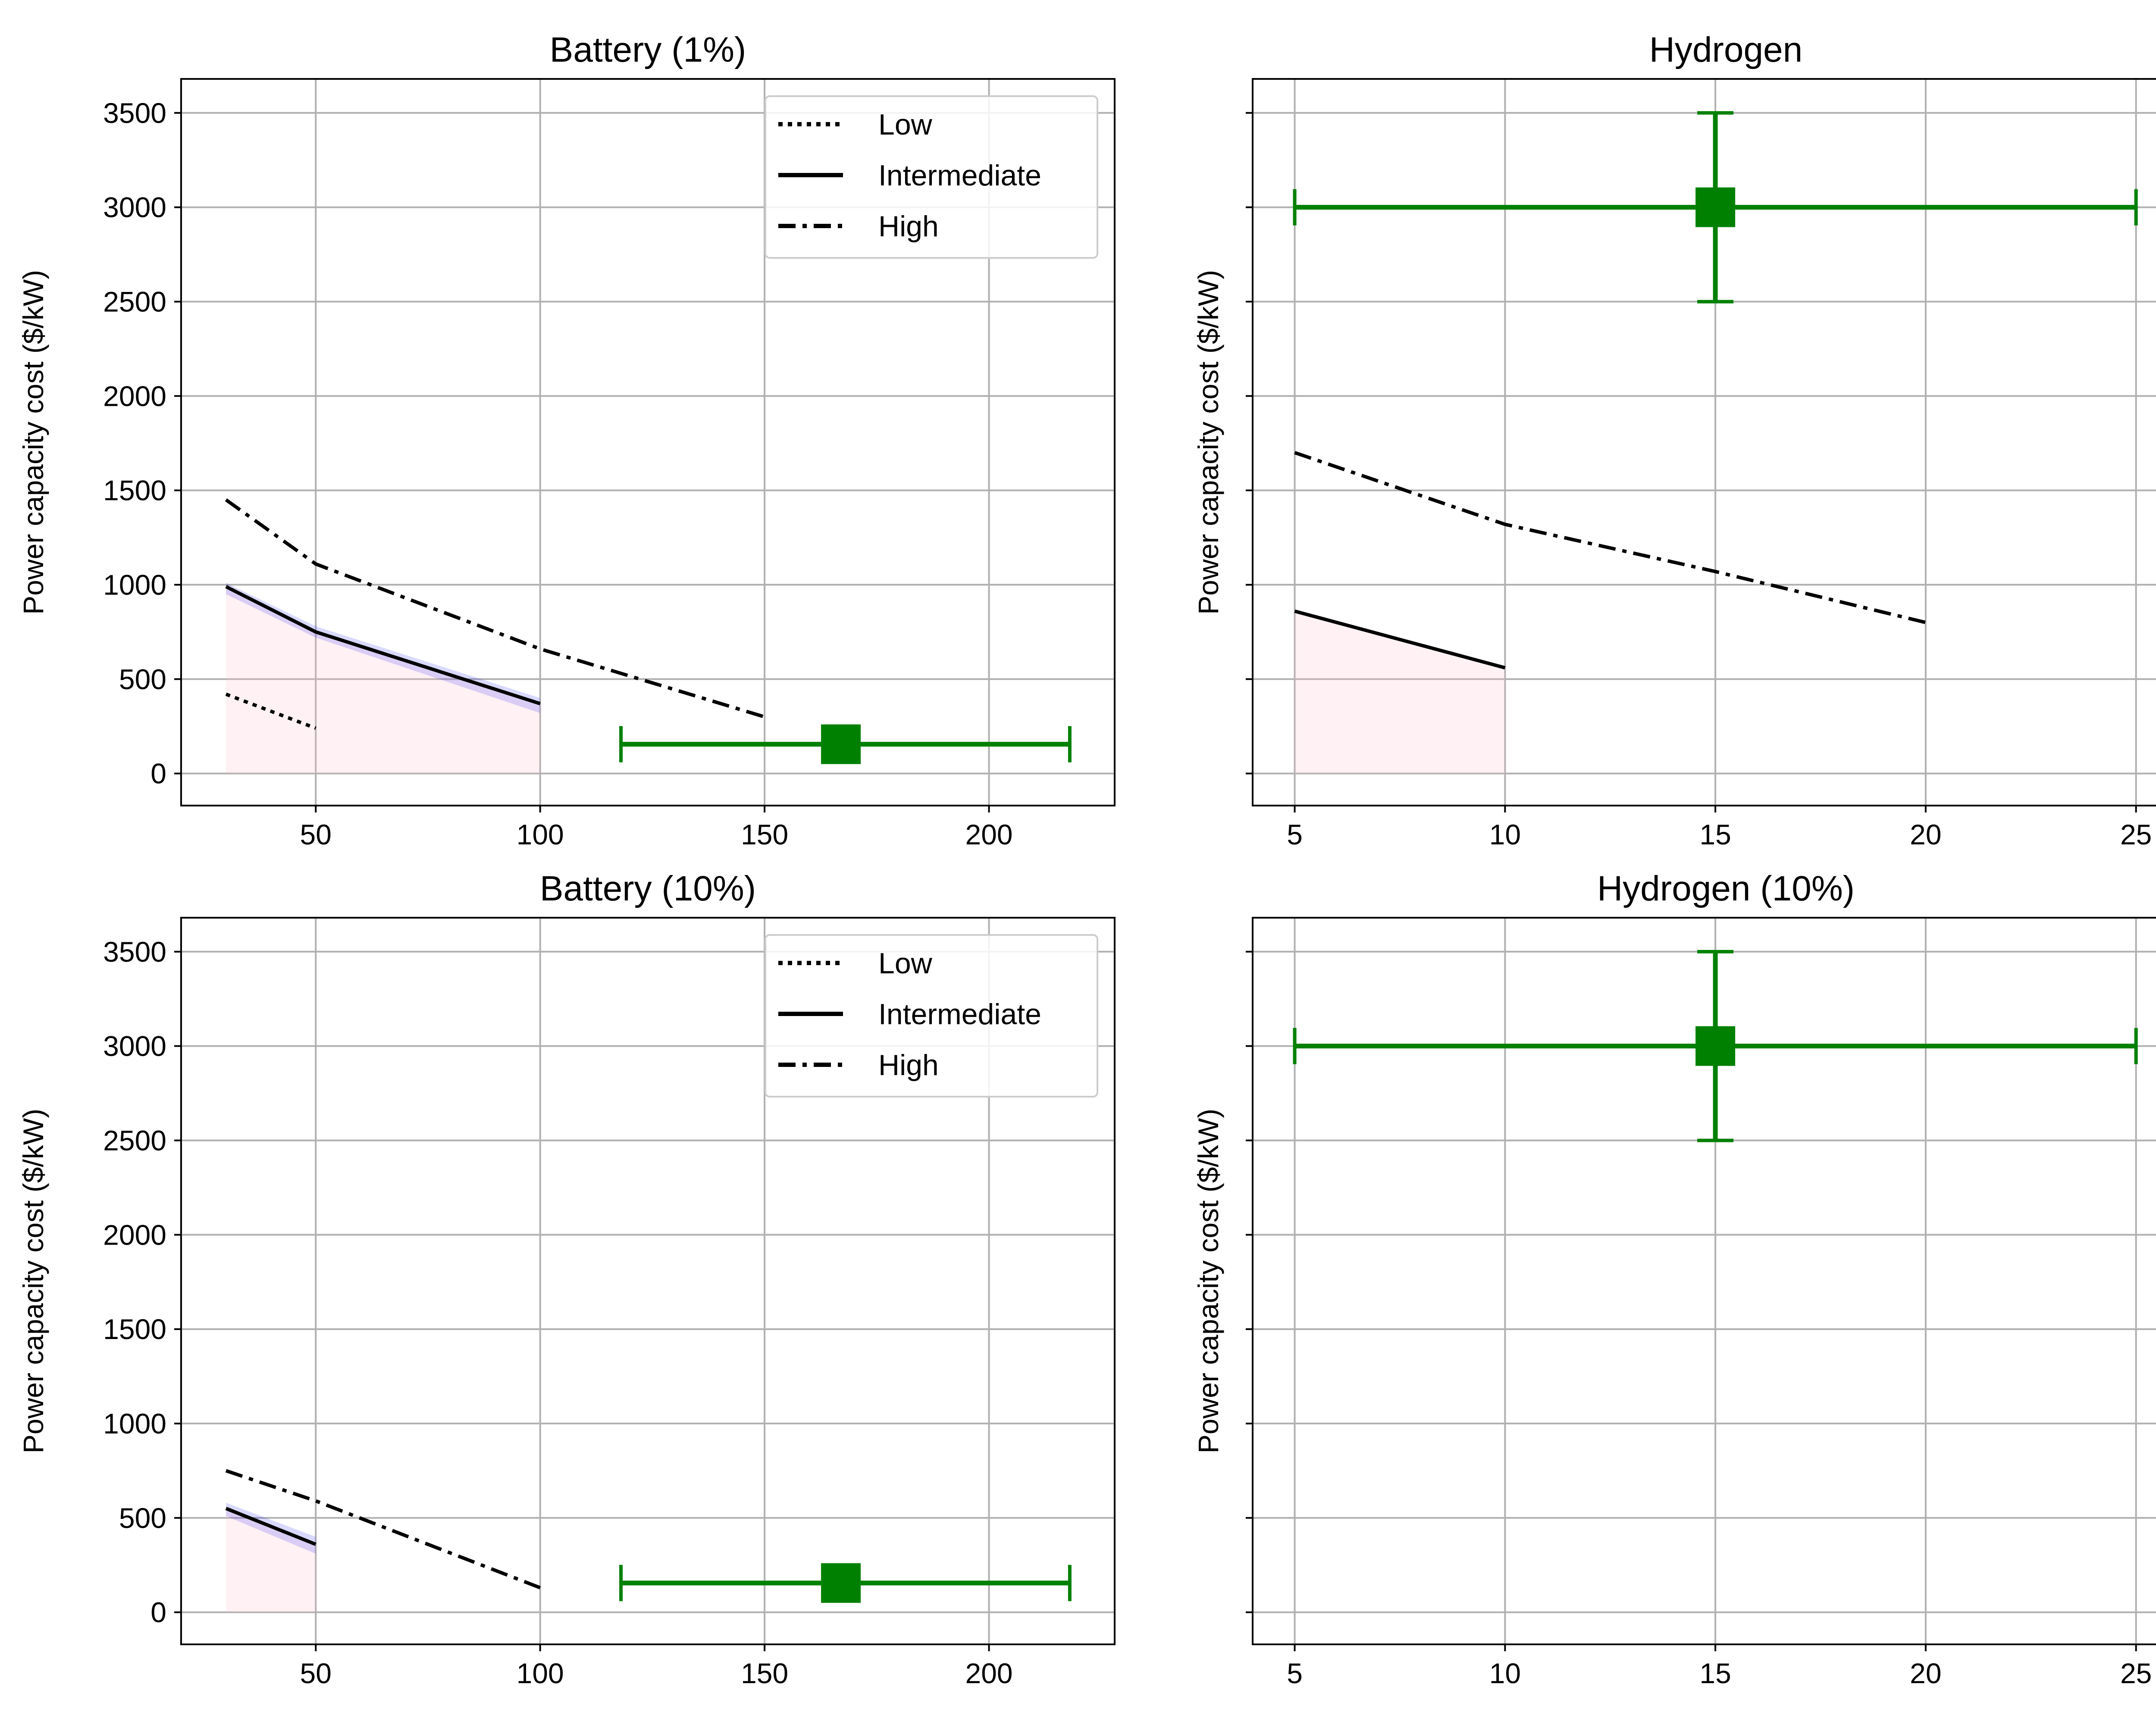 The height and width of the screenshot is (1725, 2156). What do you see at coordinates (648, 889) in the screenshot?
I see `chart-title: Battery (10%)` at bounding box center [648, 889].